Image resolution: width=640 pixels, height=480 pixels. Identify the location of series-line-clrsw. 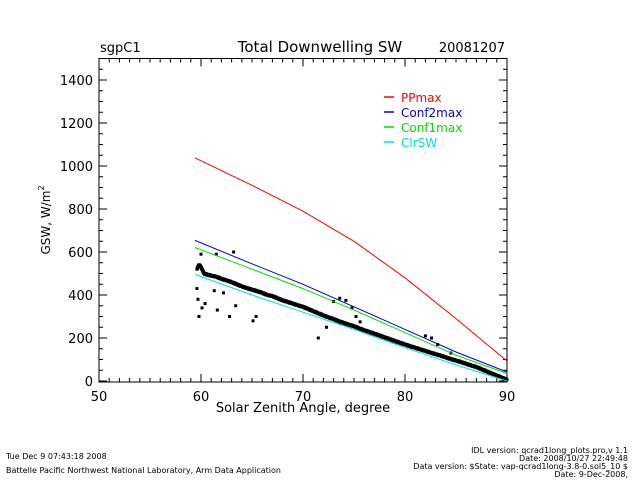
(351, 327).